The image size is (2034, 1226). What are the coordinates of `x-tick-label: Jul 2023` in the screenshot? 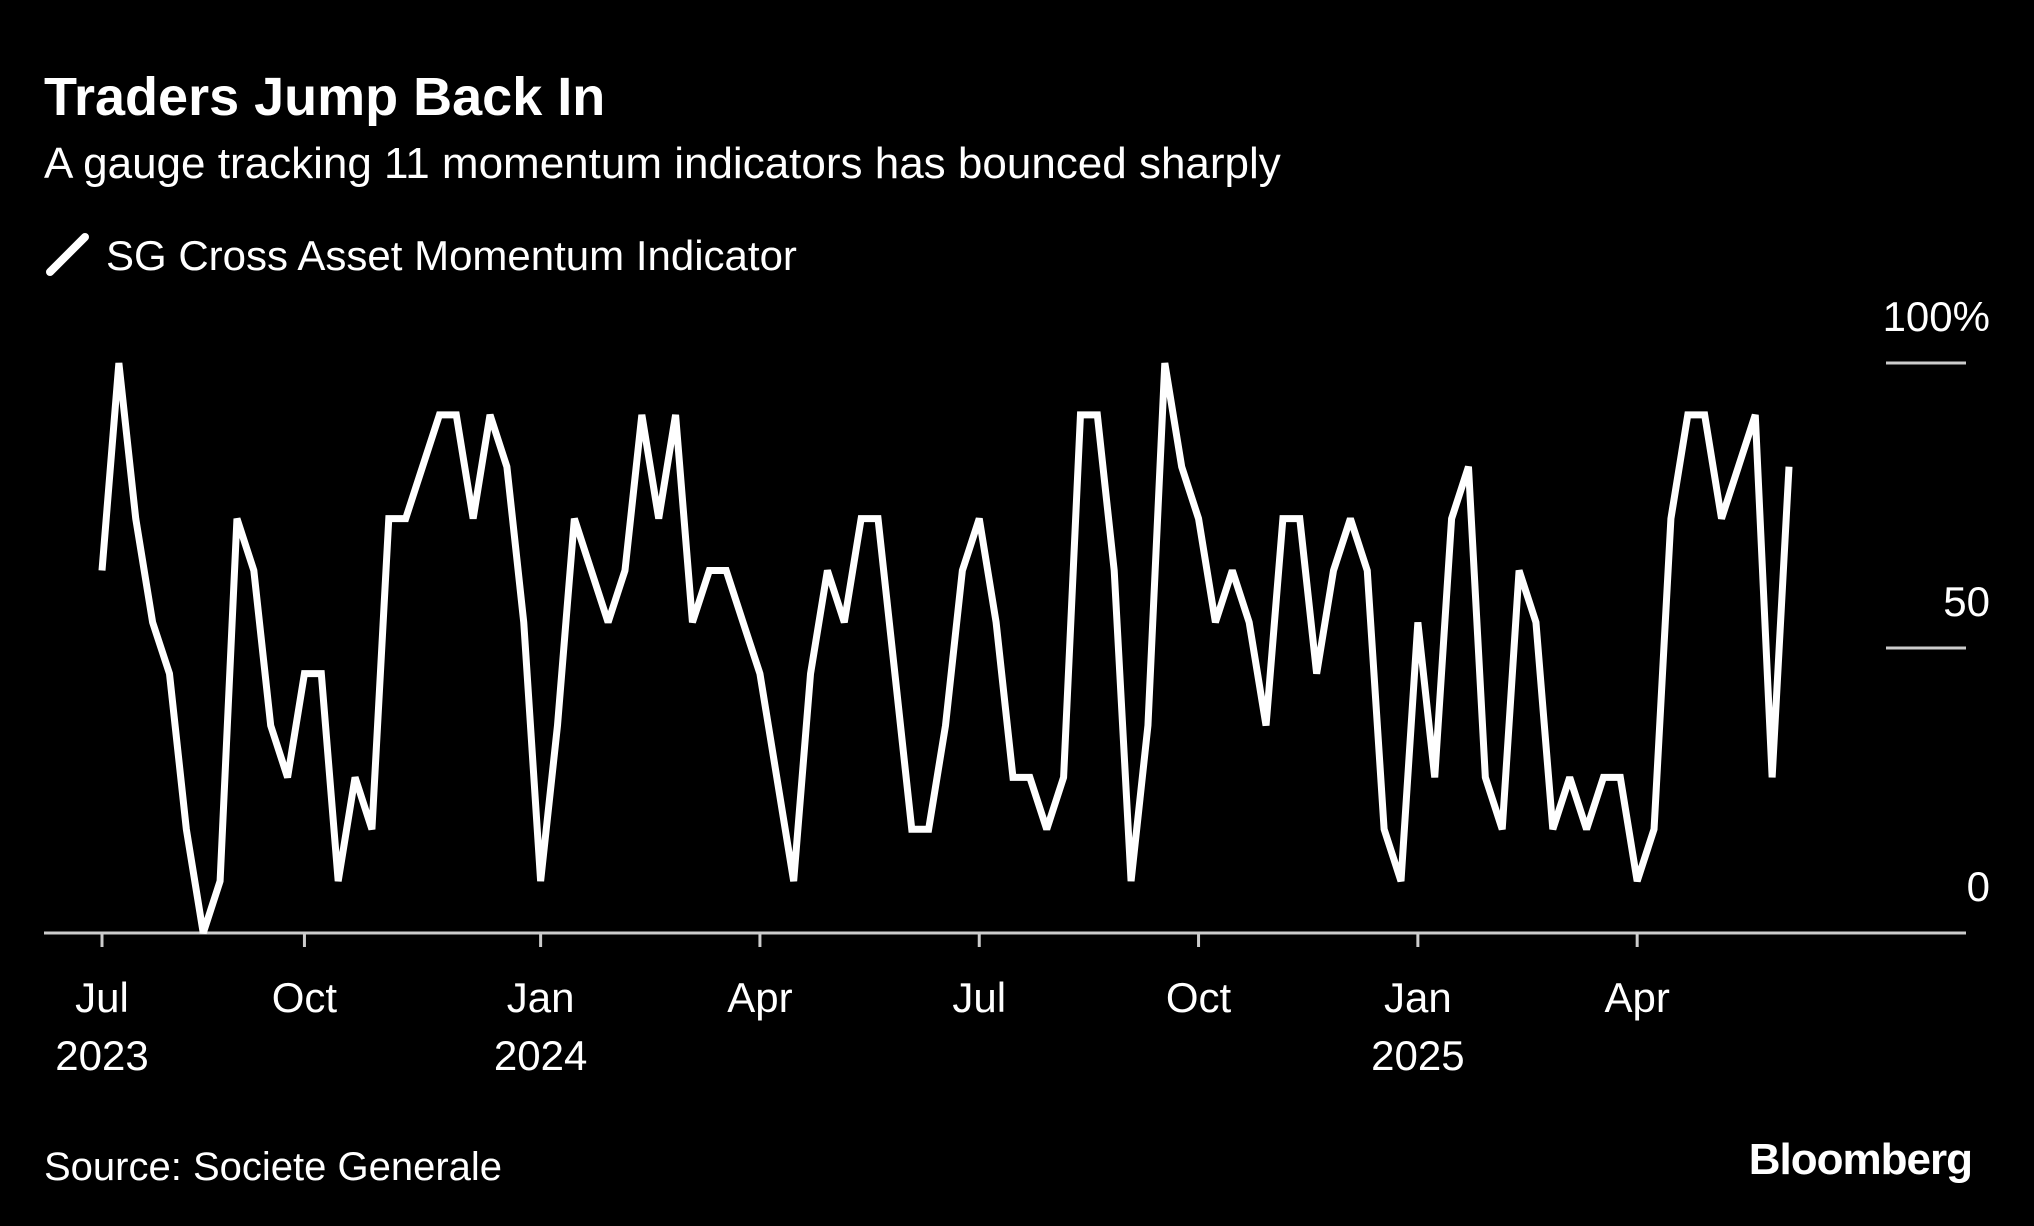 It's located at (101, 1026).